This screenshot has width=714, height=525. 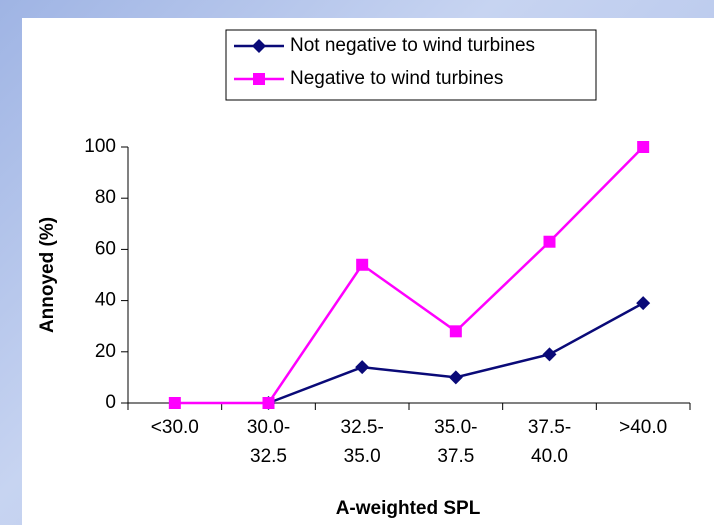 I want to click on y-tick-label: 20, so click(x=105, y=351).